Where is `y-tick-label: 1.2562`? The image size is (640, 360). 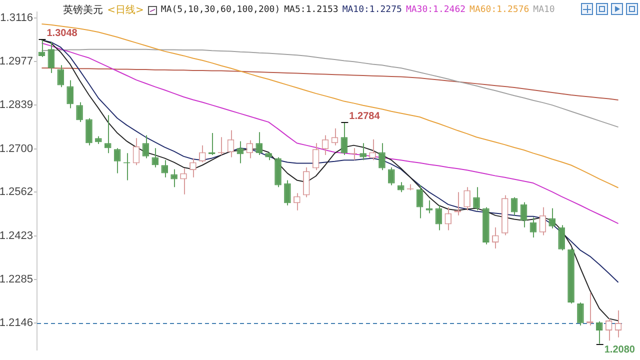
y-tick-label: 1.2562 is located at coordinates (16, 192).